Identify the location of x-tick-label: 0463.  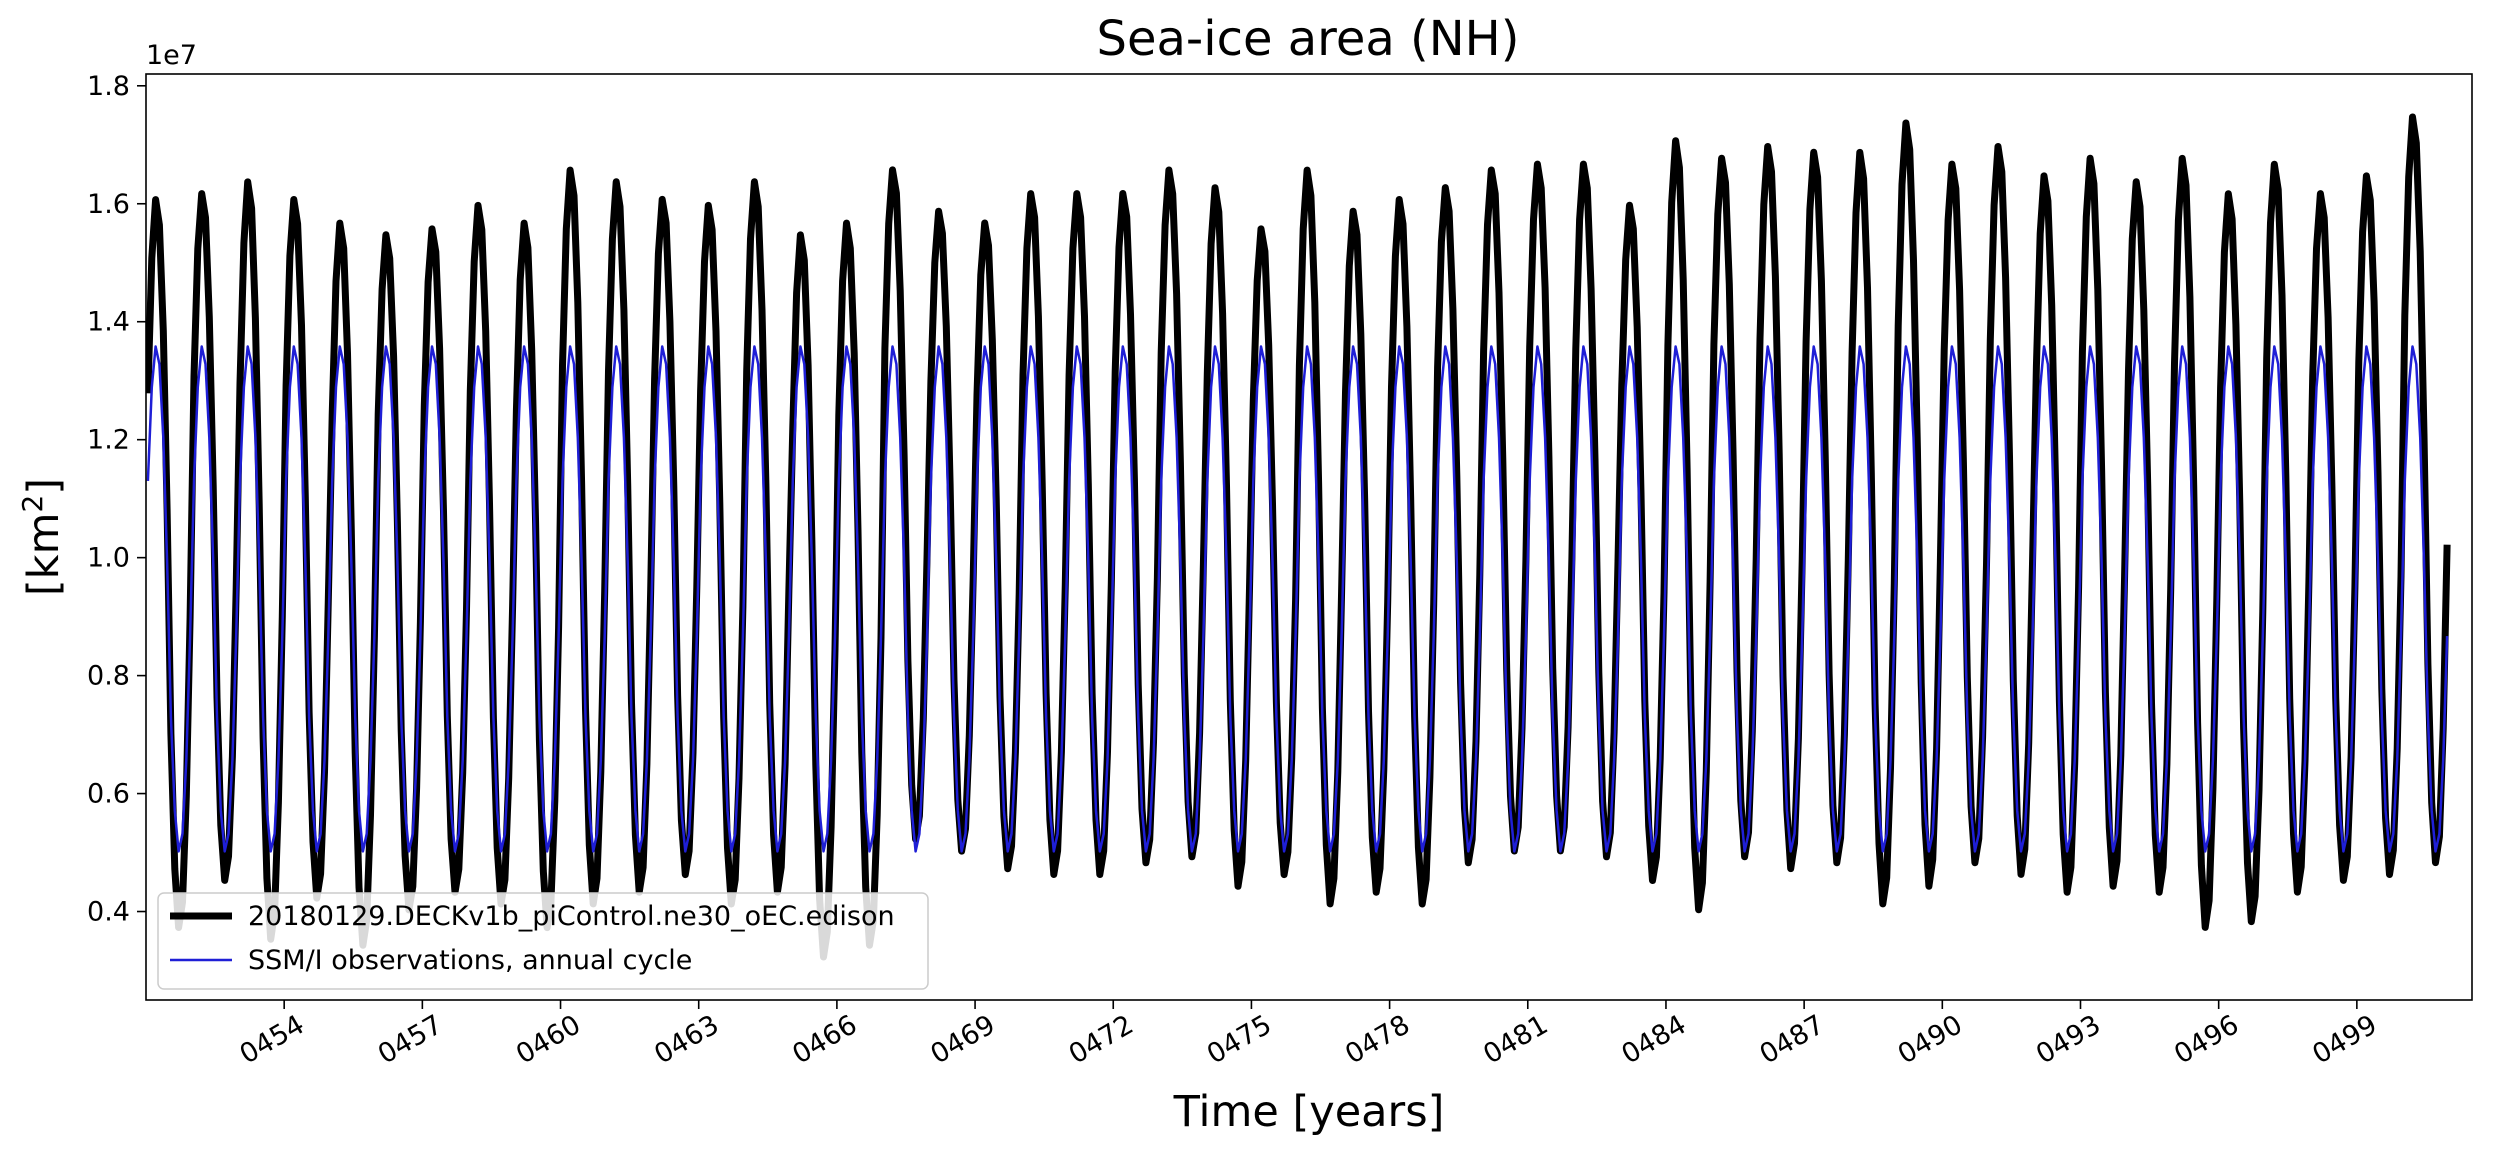
(686, 1039).